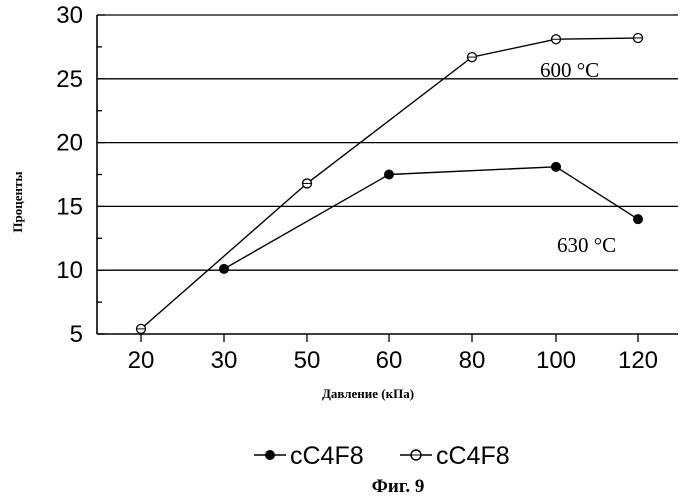 The image size is (690, 500). What do you see at coordinates (307, 360) in the screenshot?
I see `x-tick-label: 50` at bounding box center [307, 360].